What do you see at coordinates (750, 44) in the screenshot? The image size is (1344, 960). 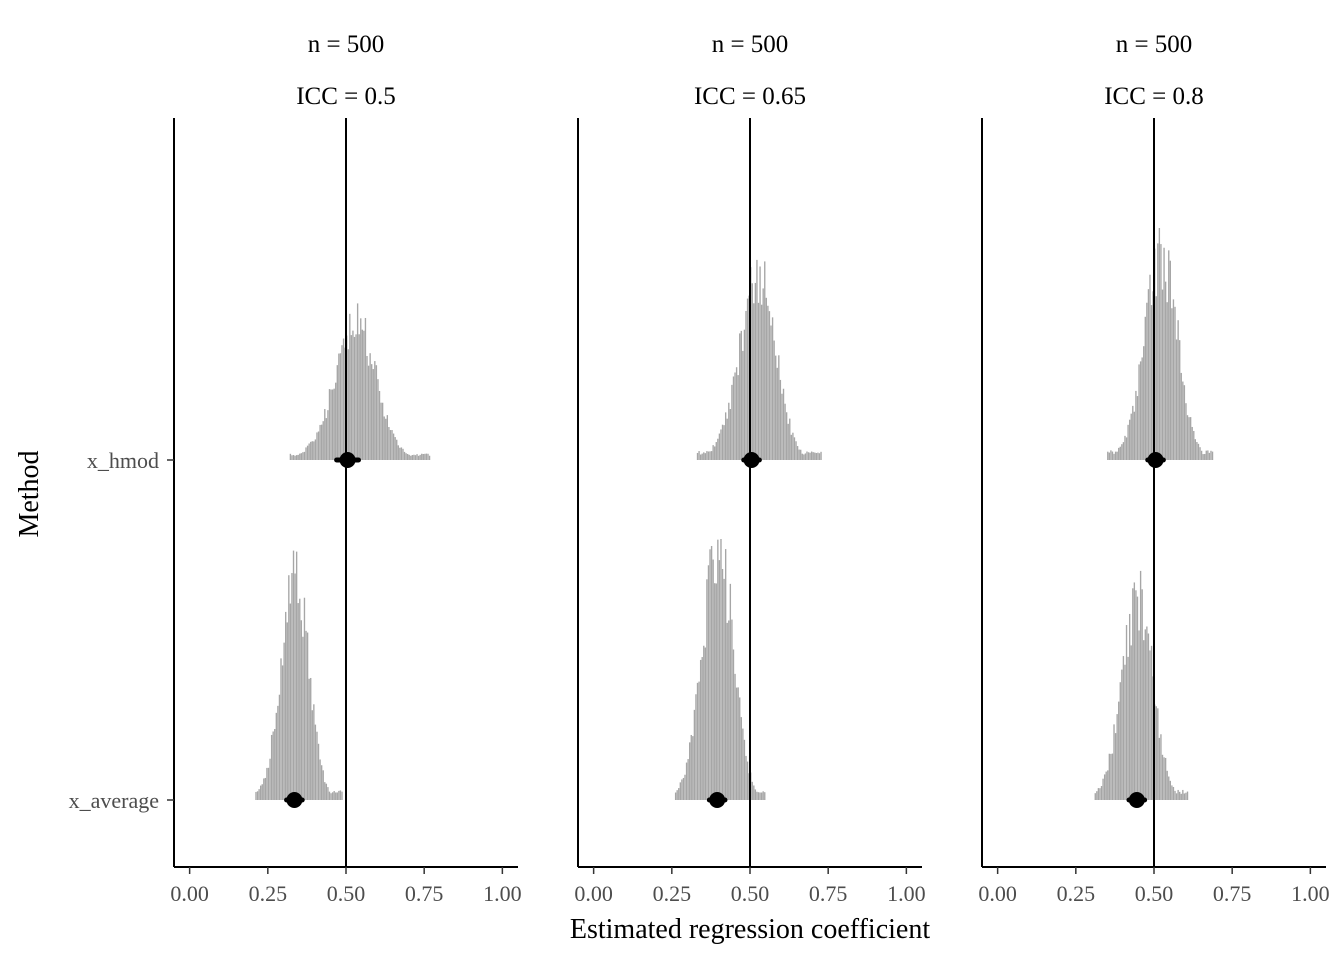 I see `panel-strip-label: n = 500` at bounding box center [750, 44].